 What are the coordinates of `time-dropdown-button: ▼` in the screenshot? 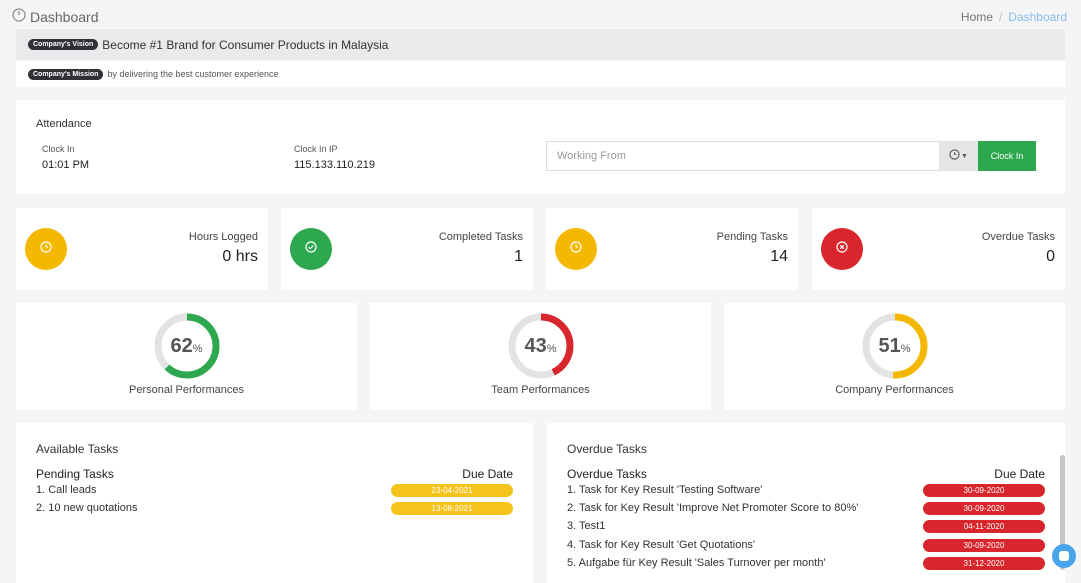 It's located at (958, 156).